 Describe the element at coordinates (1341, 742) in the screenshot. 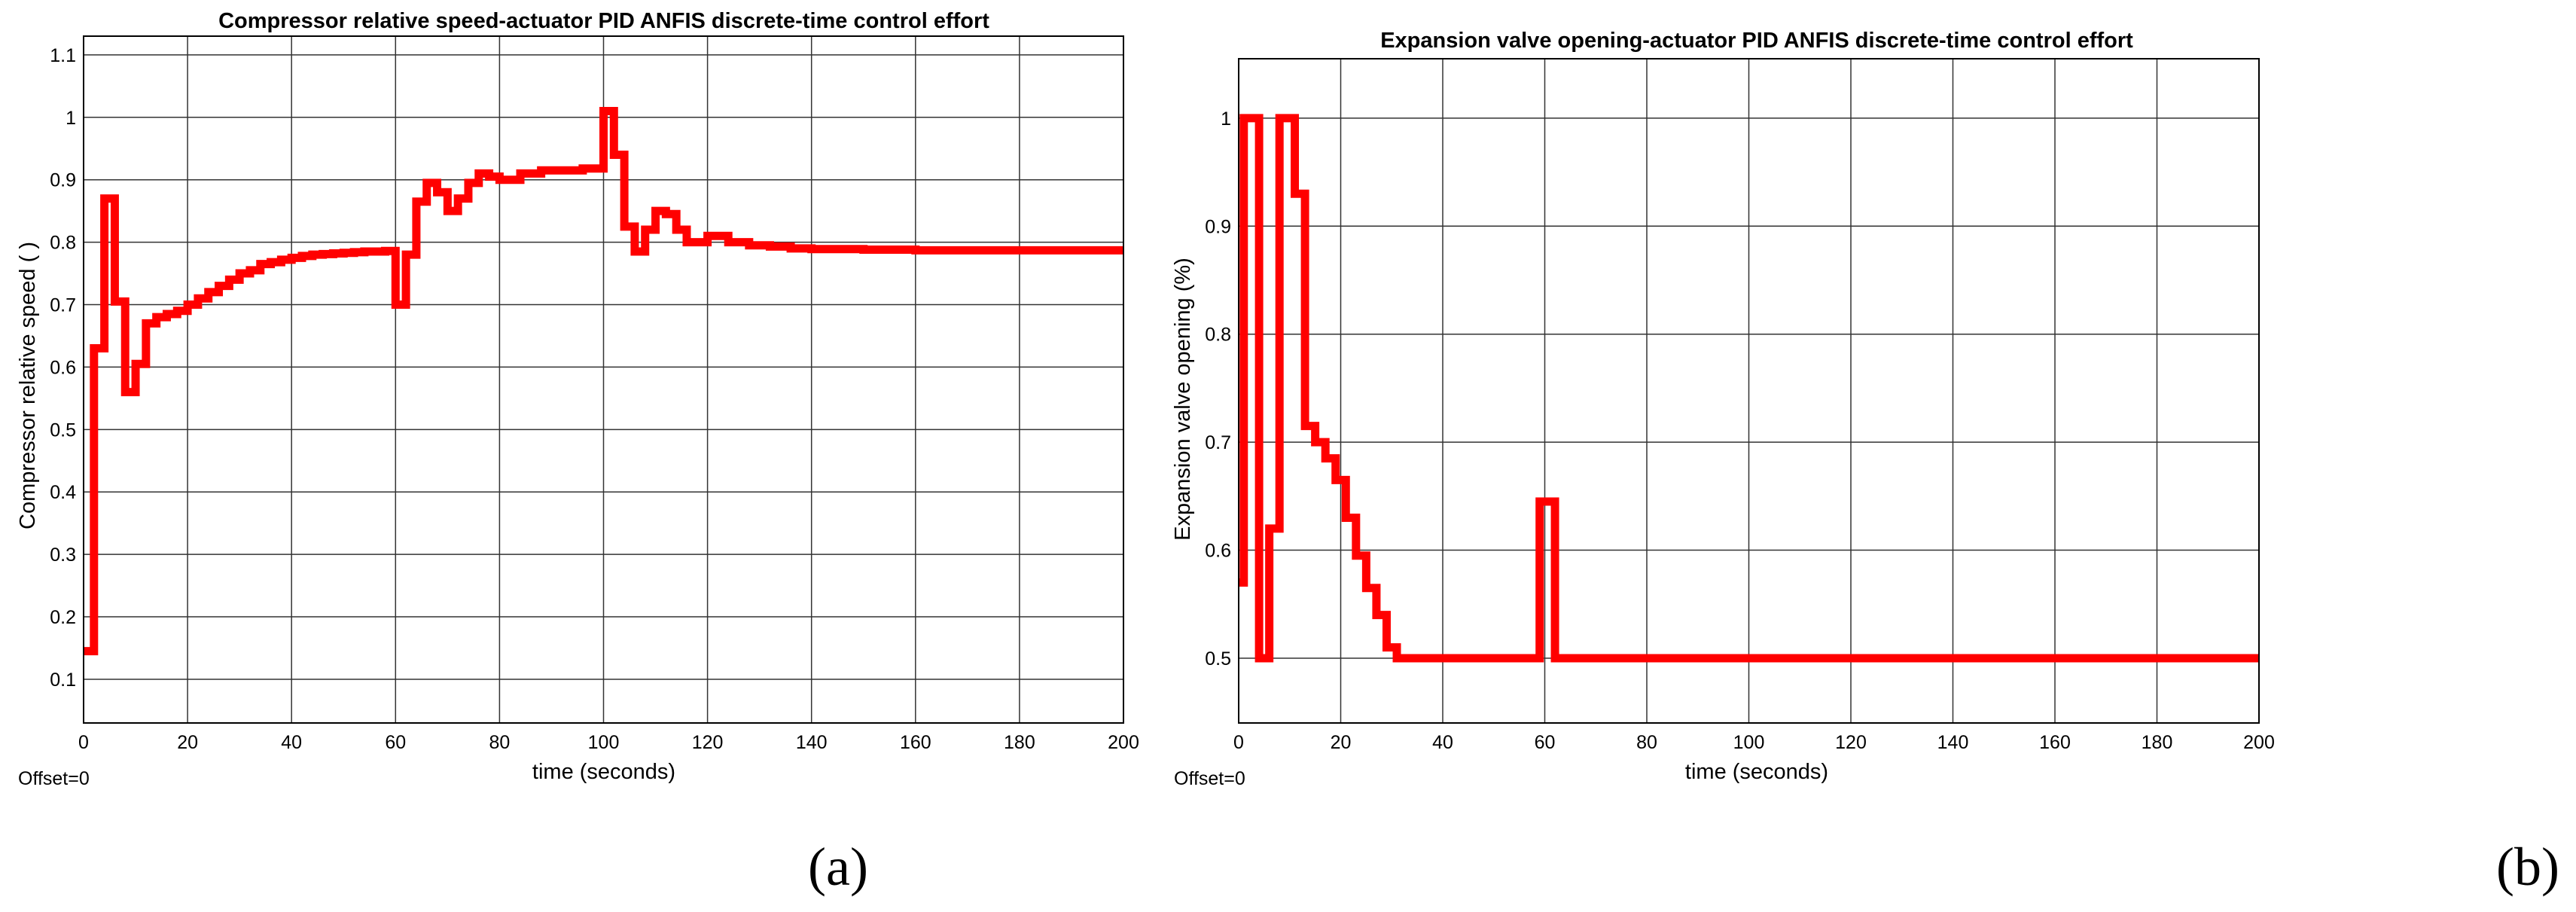

I see `x-tick-label-b-1: 20` at that location.